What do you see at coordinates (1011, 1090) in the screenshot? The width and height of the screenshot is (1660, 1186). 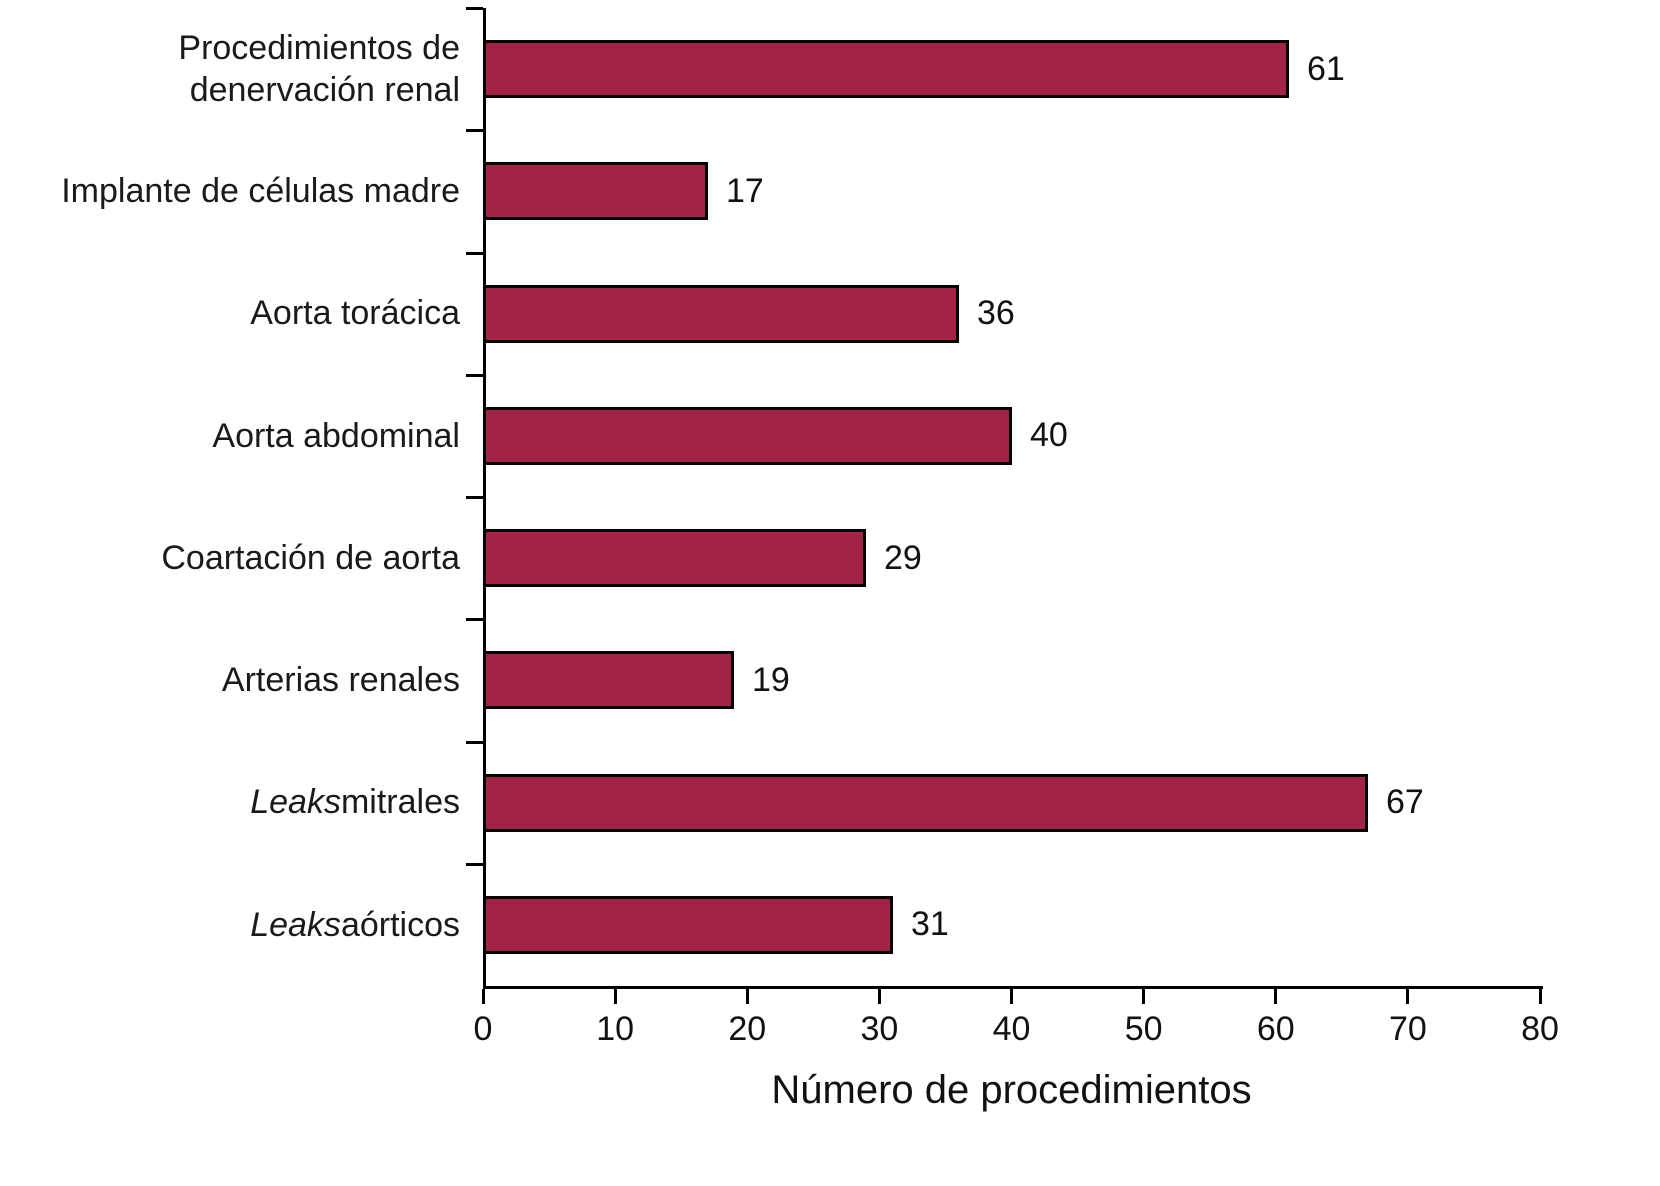 I see `x-axis-title: Número de procedimientos` at bounding box center [1011, 1090].